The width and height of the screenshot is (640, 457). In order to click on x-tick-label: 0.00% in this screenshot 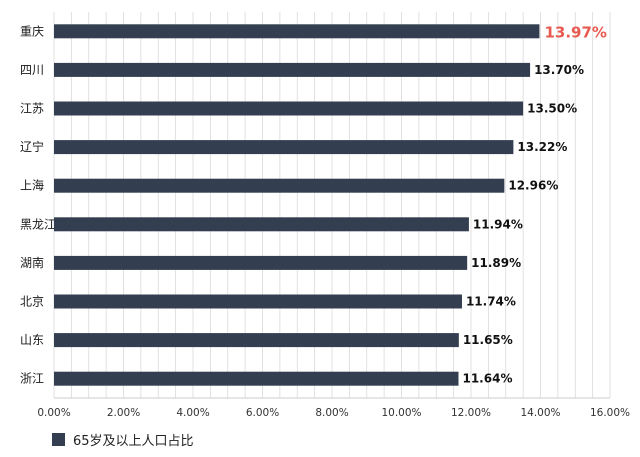, I will do `click(53, 413)`.